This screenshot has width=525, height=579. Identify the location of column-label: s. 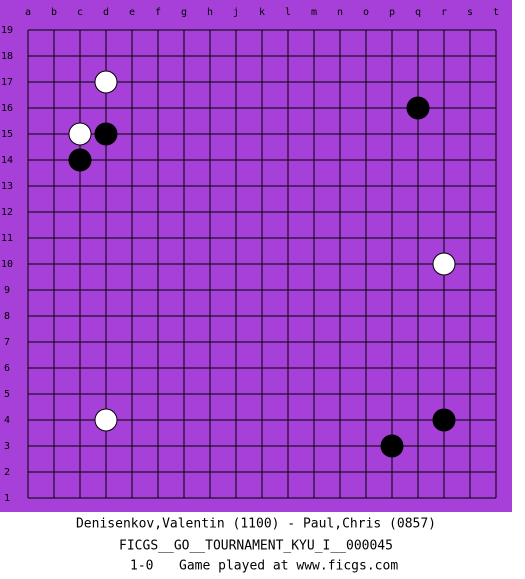
(470, 12).